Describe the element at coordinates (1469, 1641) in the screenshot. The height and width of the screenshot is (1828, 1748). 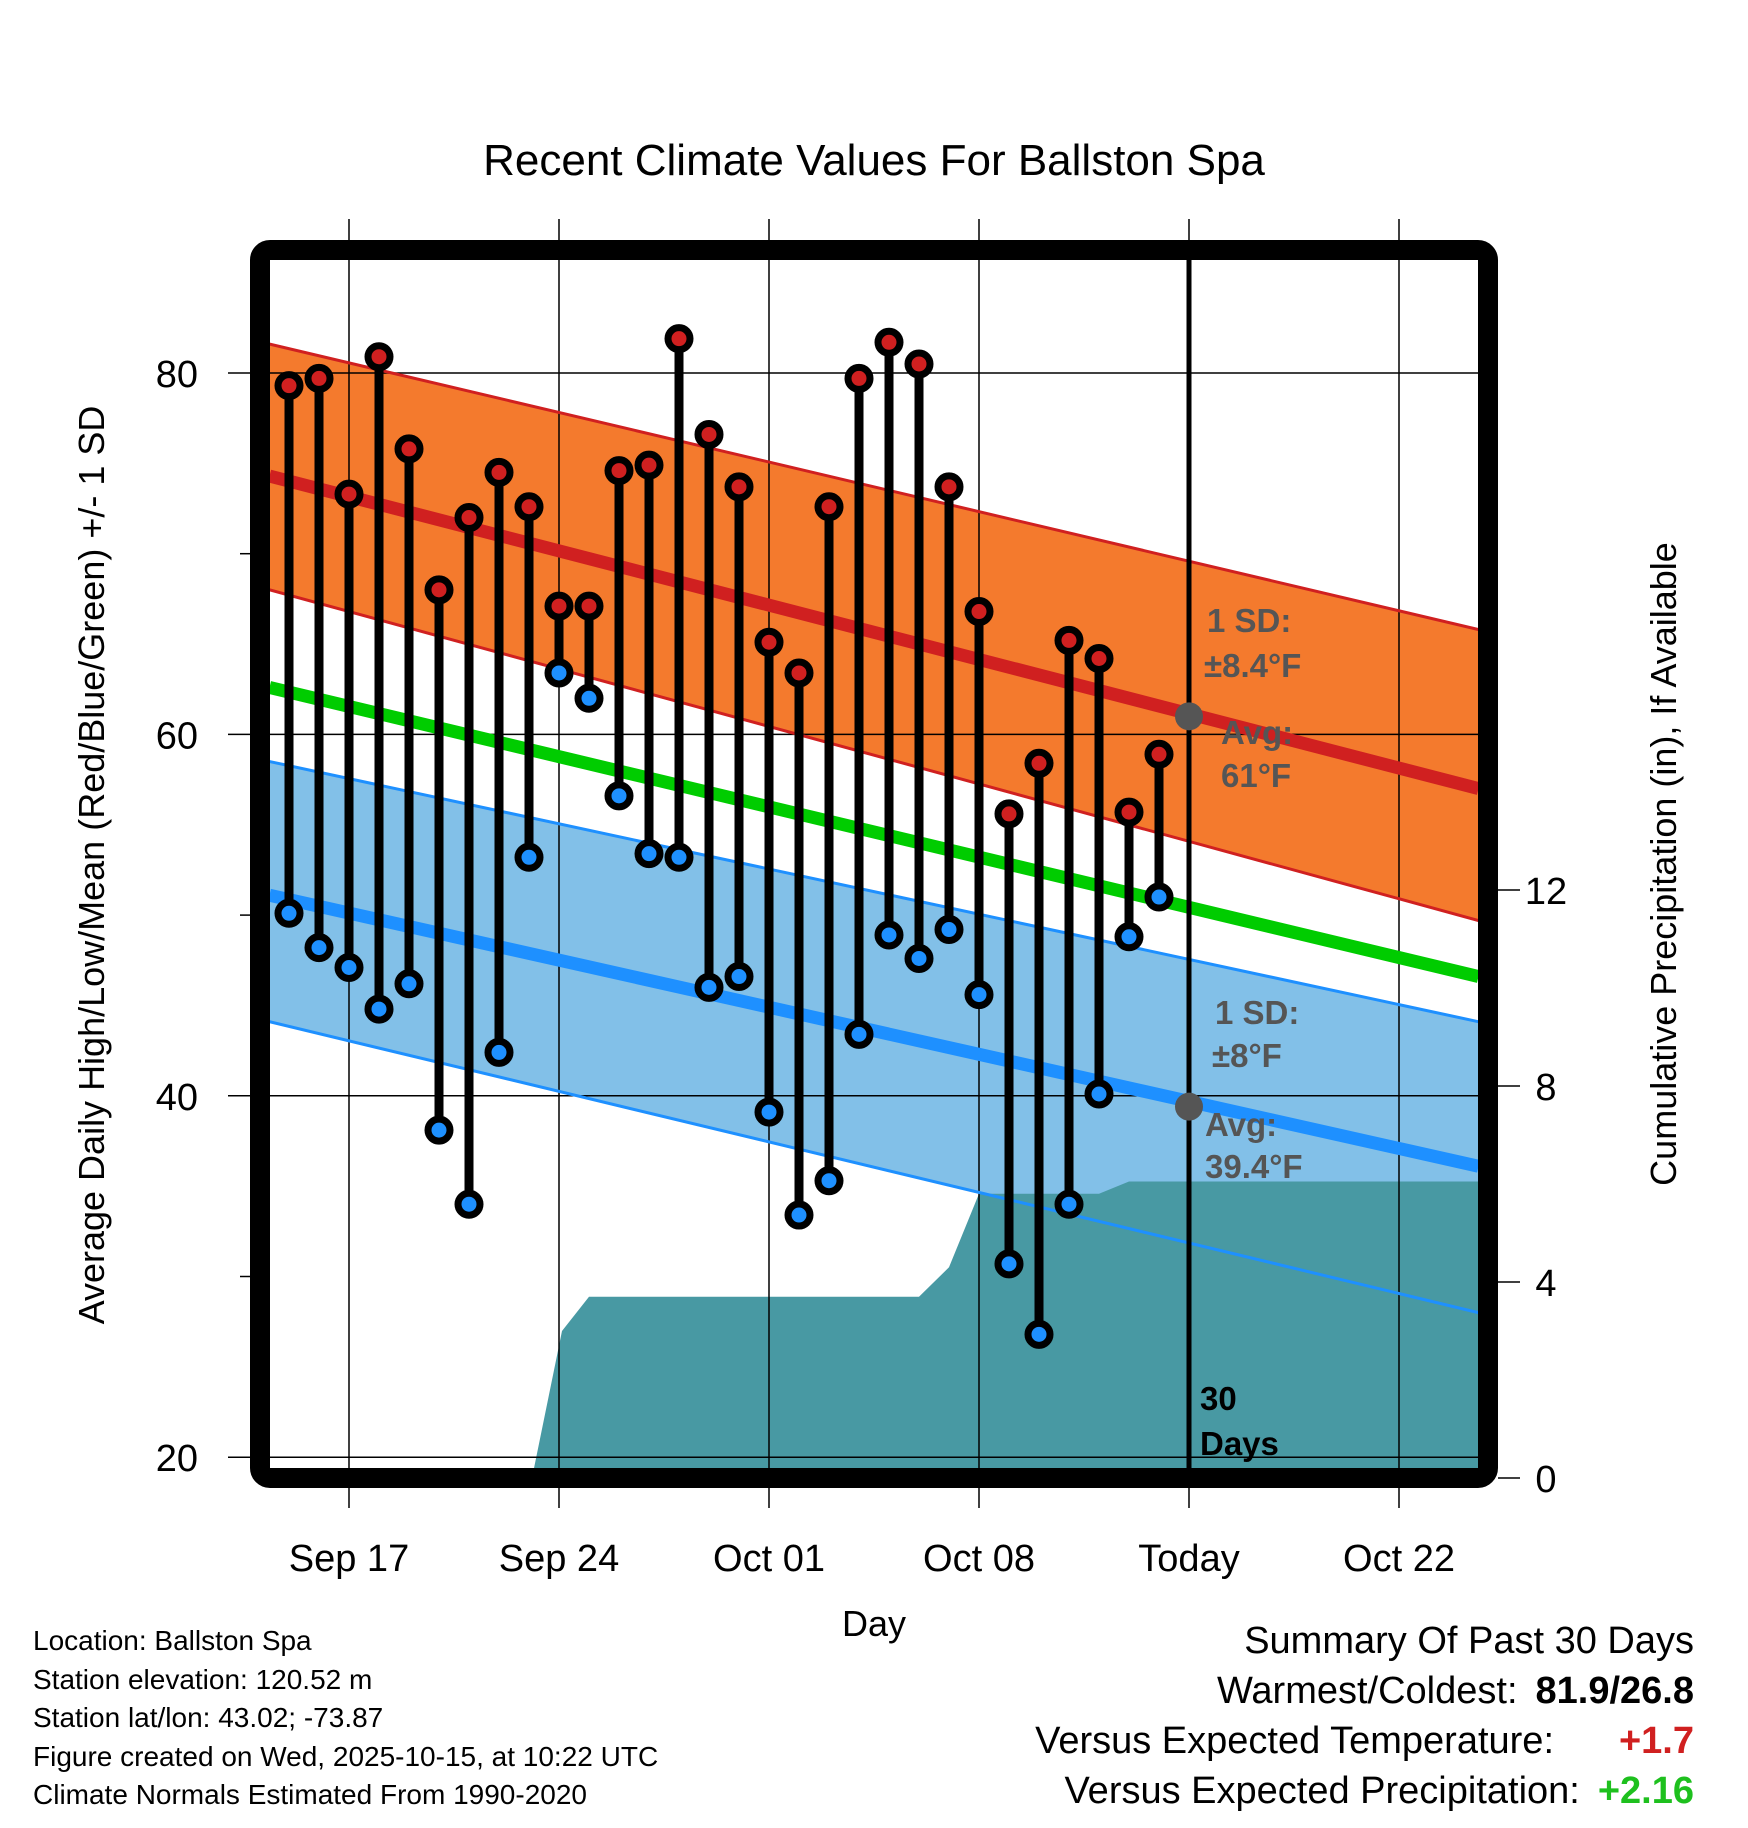
I see `summary-heading: Summary Of Past 30 Days` at that location.